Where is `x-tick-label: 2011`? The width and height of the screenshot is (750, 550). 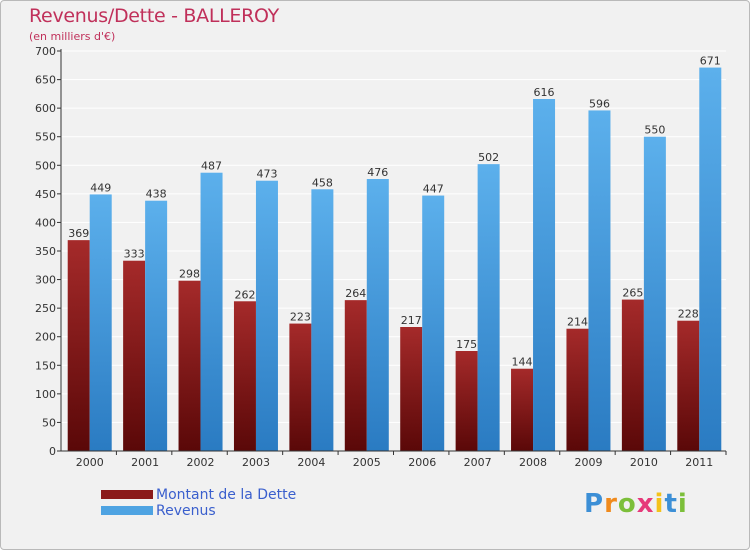
x-tick-label: 2011 is located at coordinates (699, 462).